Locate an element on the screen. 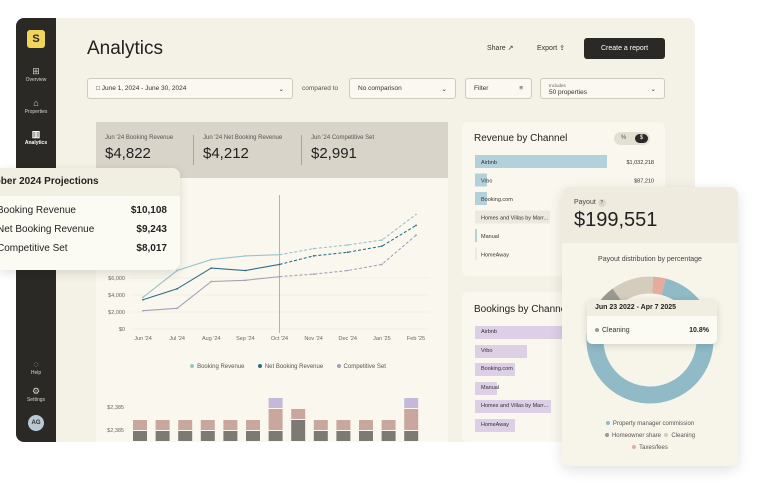 The height and width of the screenshot is (486, 765). kpi-competitive-set: Jun '24 Competitive Set $2,991 is located at coordinates (342, 148).